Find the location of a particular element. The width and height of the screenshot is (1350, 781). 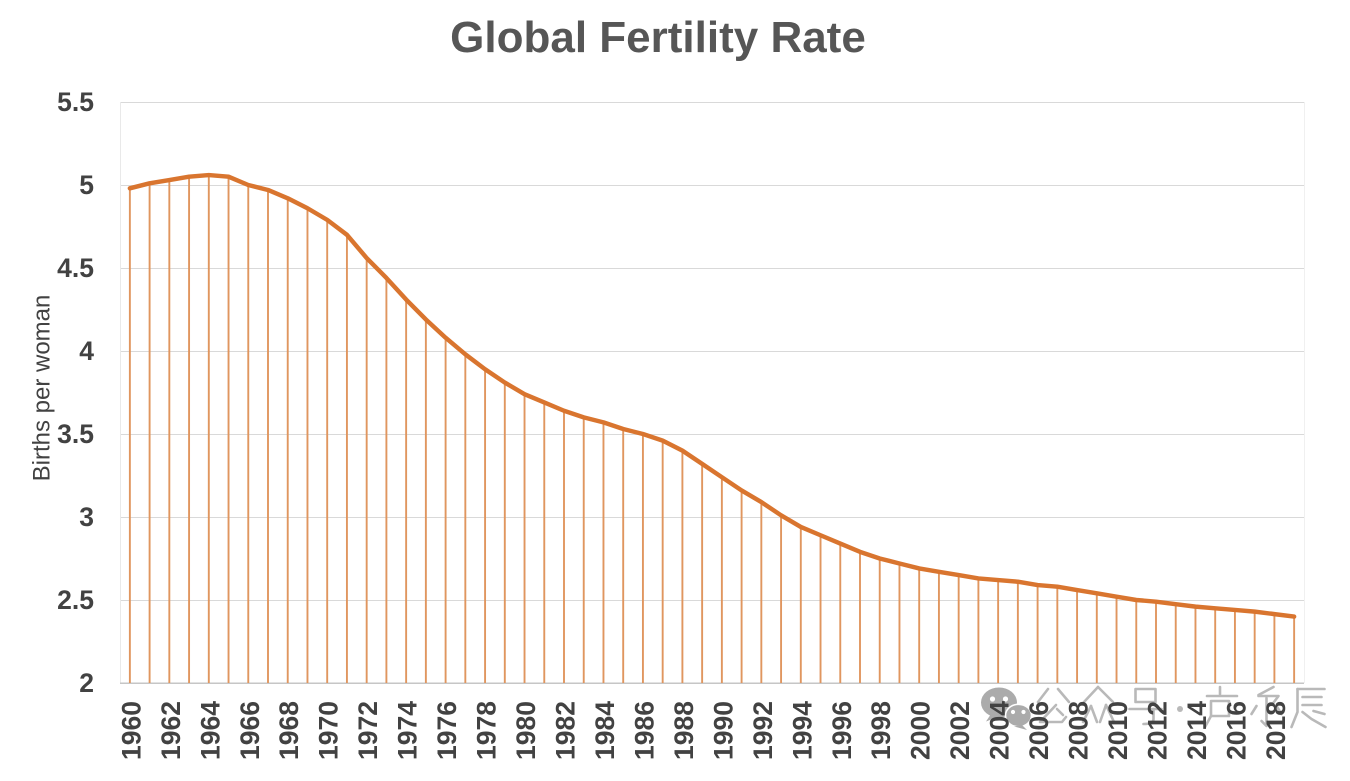

svg-text: 1996 is located at coordinates (842, 730).